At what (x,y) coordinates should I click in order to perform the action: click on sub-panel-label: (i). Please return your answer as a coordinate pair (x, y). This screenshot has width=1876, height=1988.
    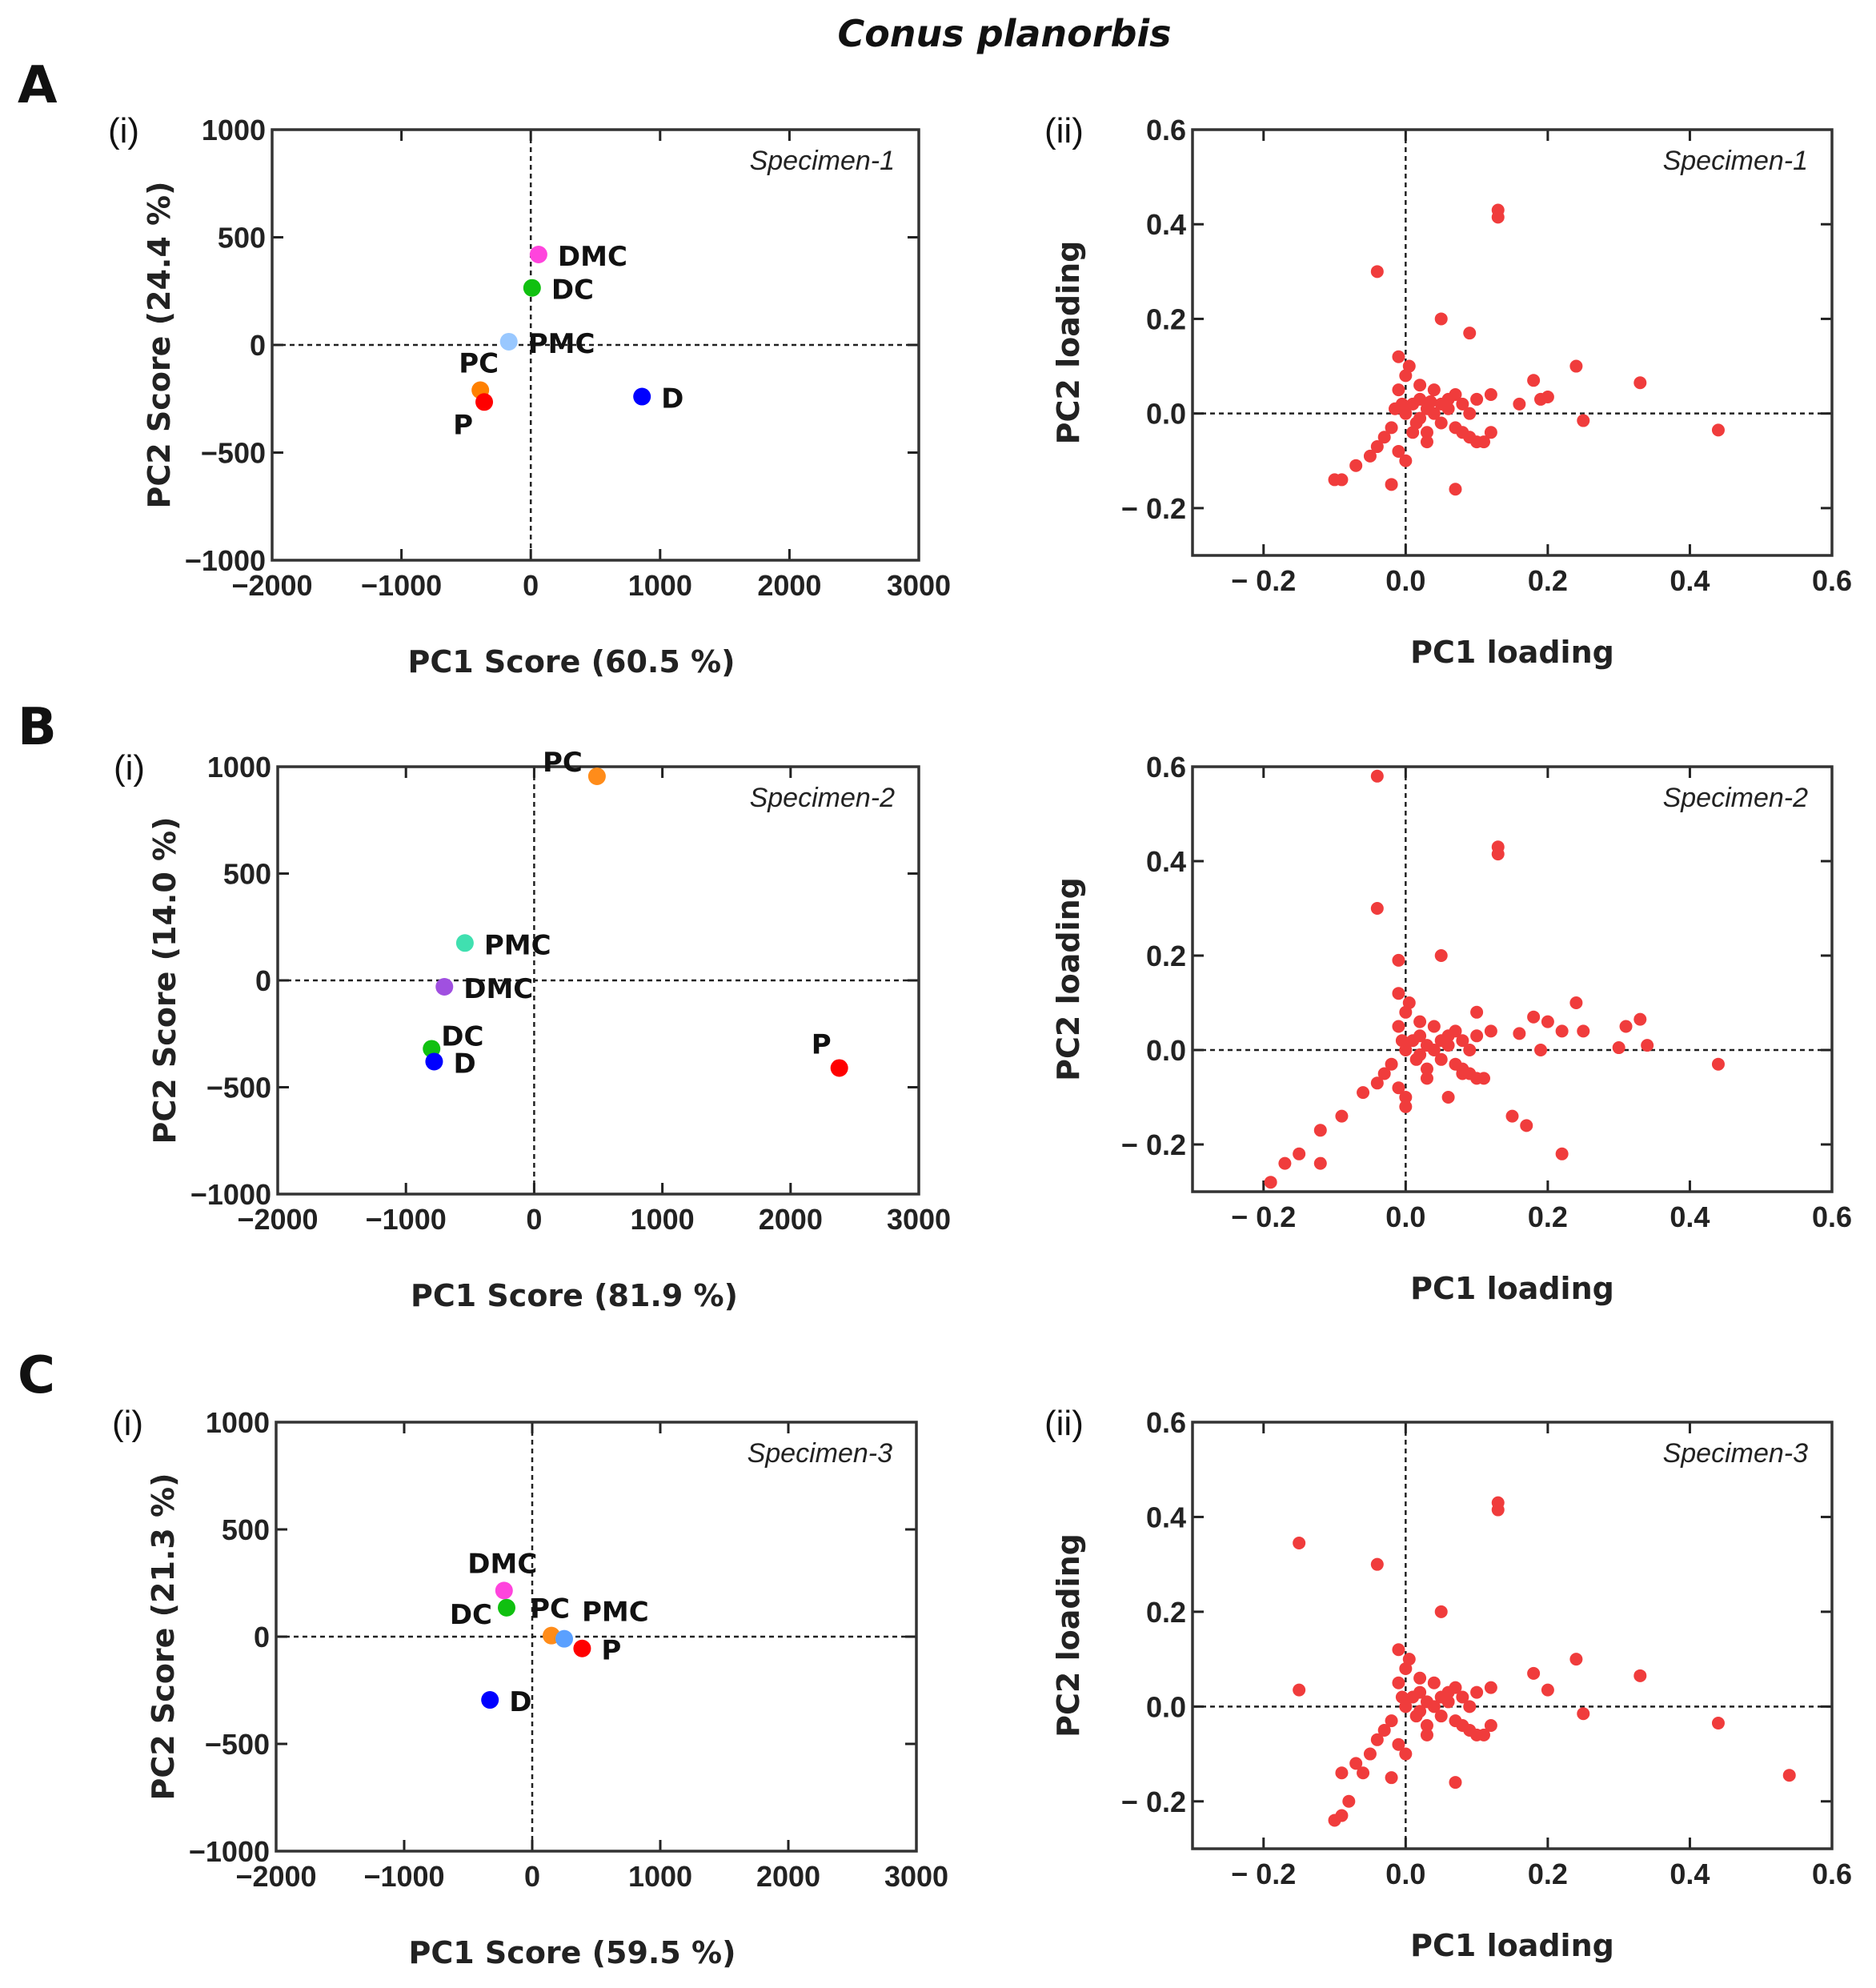
    Looking at the image, I should click on (127, 1424).